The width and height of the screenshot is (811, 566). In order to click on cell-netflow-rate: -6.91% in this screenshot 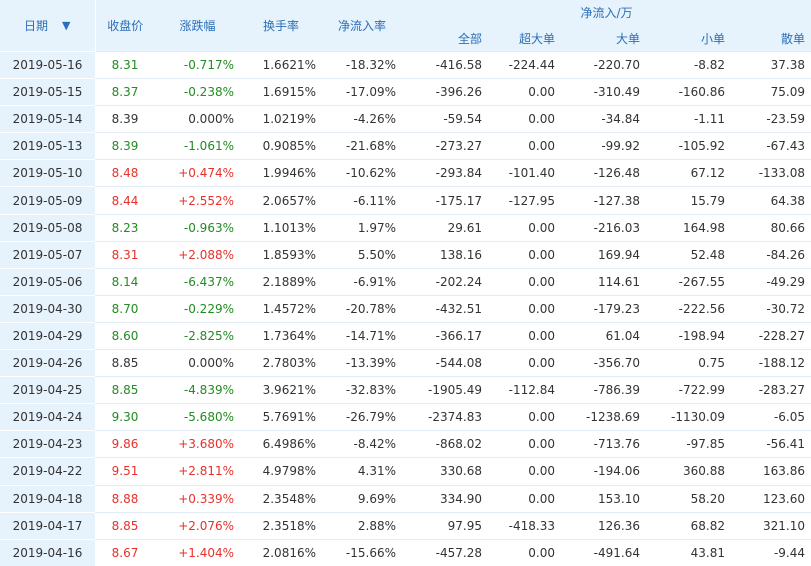, I will do `click(362, 281)`.